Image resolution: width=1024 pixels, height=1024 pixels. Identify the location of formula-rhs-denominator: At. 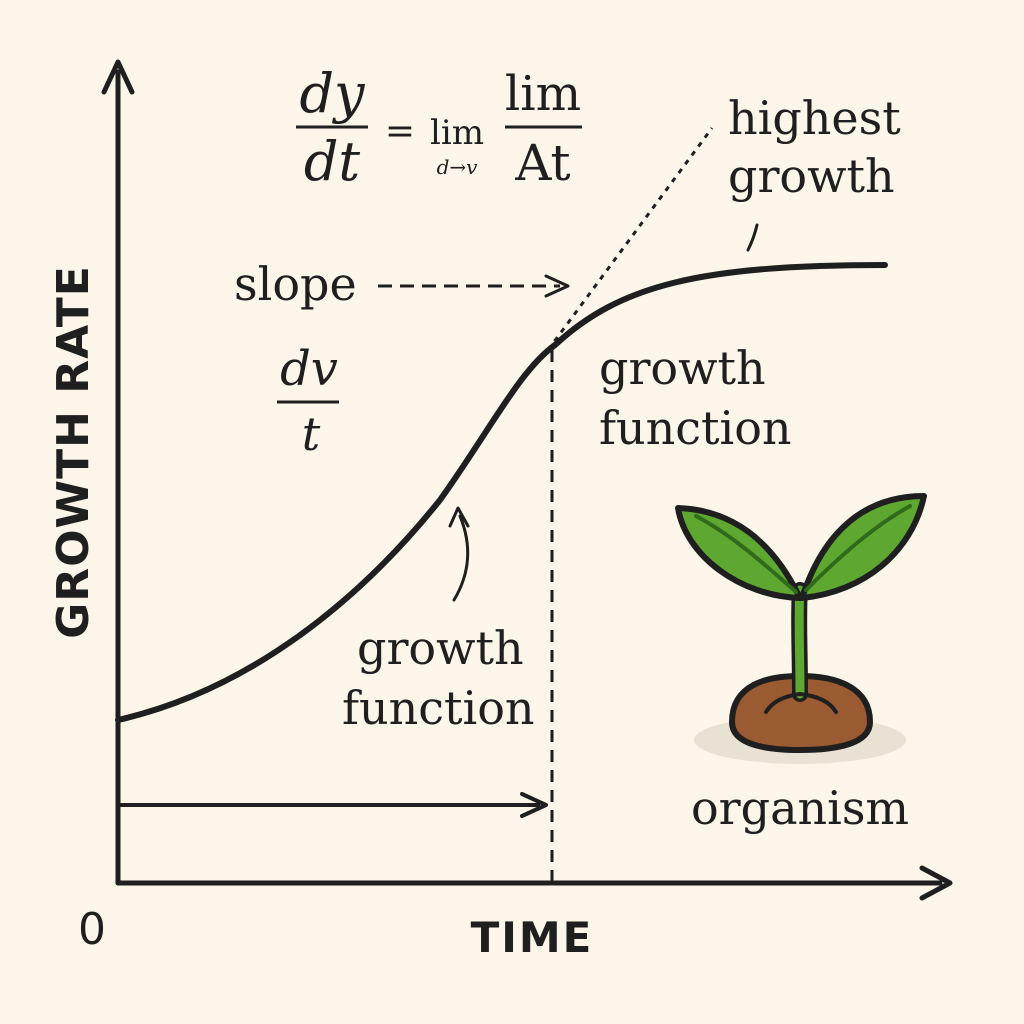
(542, 163).